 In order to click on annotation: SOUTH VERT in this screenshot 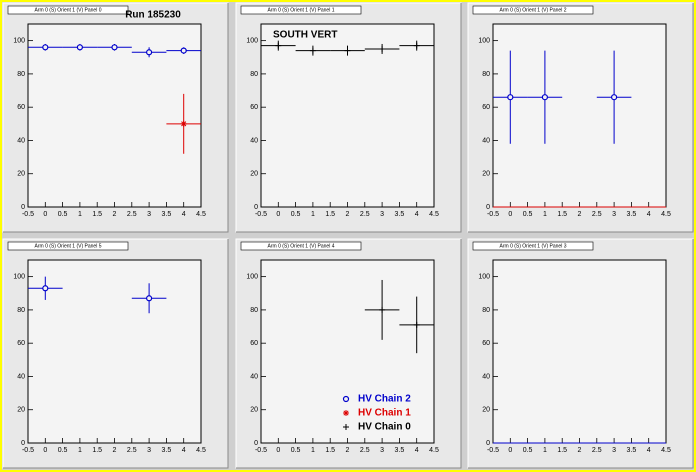, I will do `click(305, 35)`.